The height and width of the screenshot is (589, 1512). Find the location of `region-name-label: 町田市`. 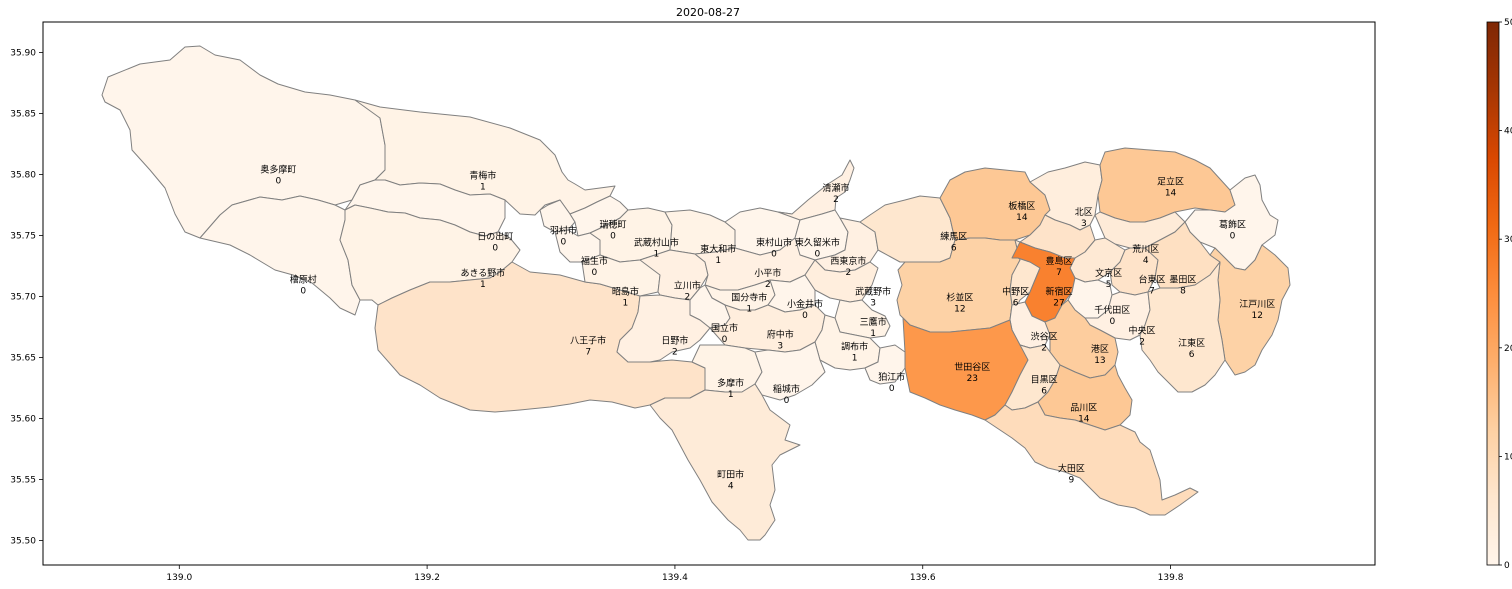

region-name-label: 町田市 is located at coordinates (730, 475).